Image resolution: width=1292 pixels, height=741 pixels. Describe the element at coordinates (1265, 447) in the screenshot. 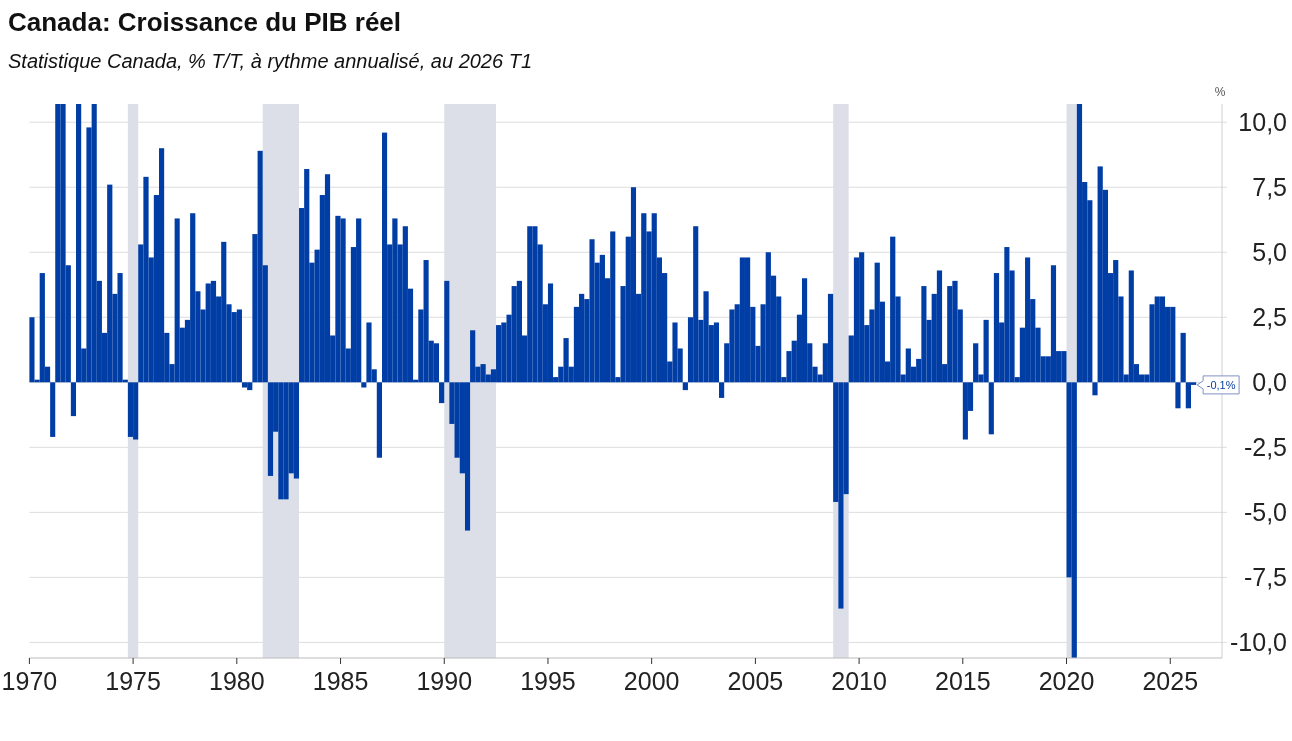

I see `y-tick-label: -2,5` at that location.